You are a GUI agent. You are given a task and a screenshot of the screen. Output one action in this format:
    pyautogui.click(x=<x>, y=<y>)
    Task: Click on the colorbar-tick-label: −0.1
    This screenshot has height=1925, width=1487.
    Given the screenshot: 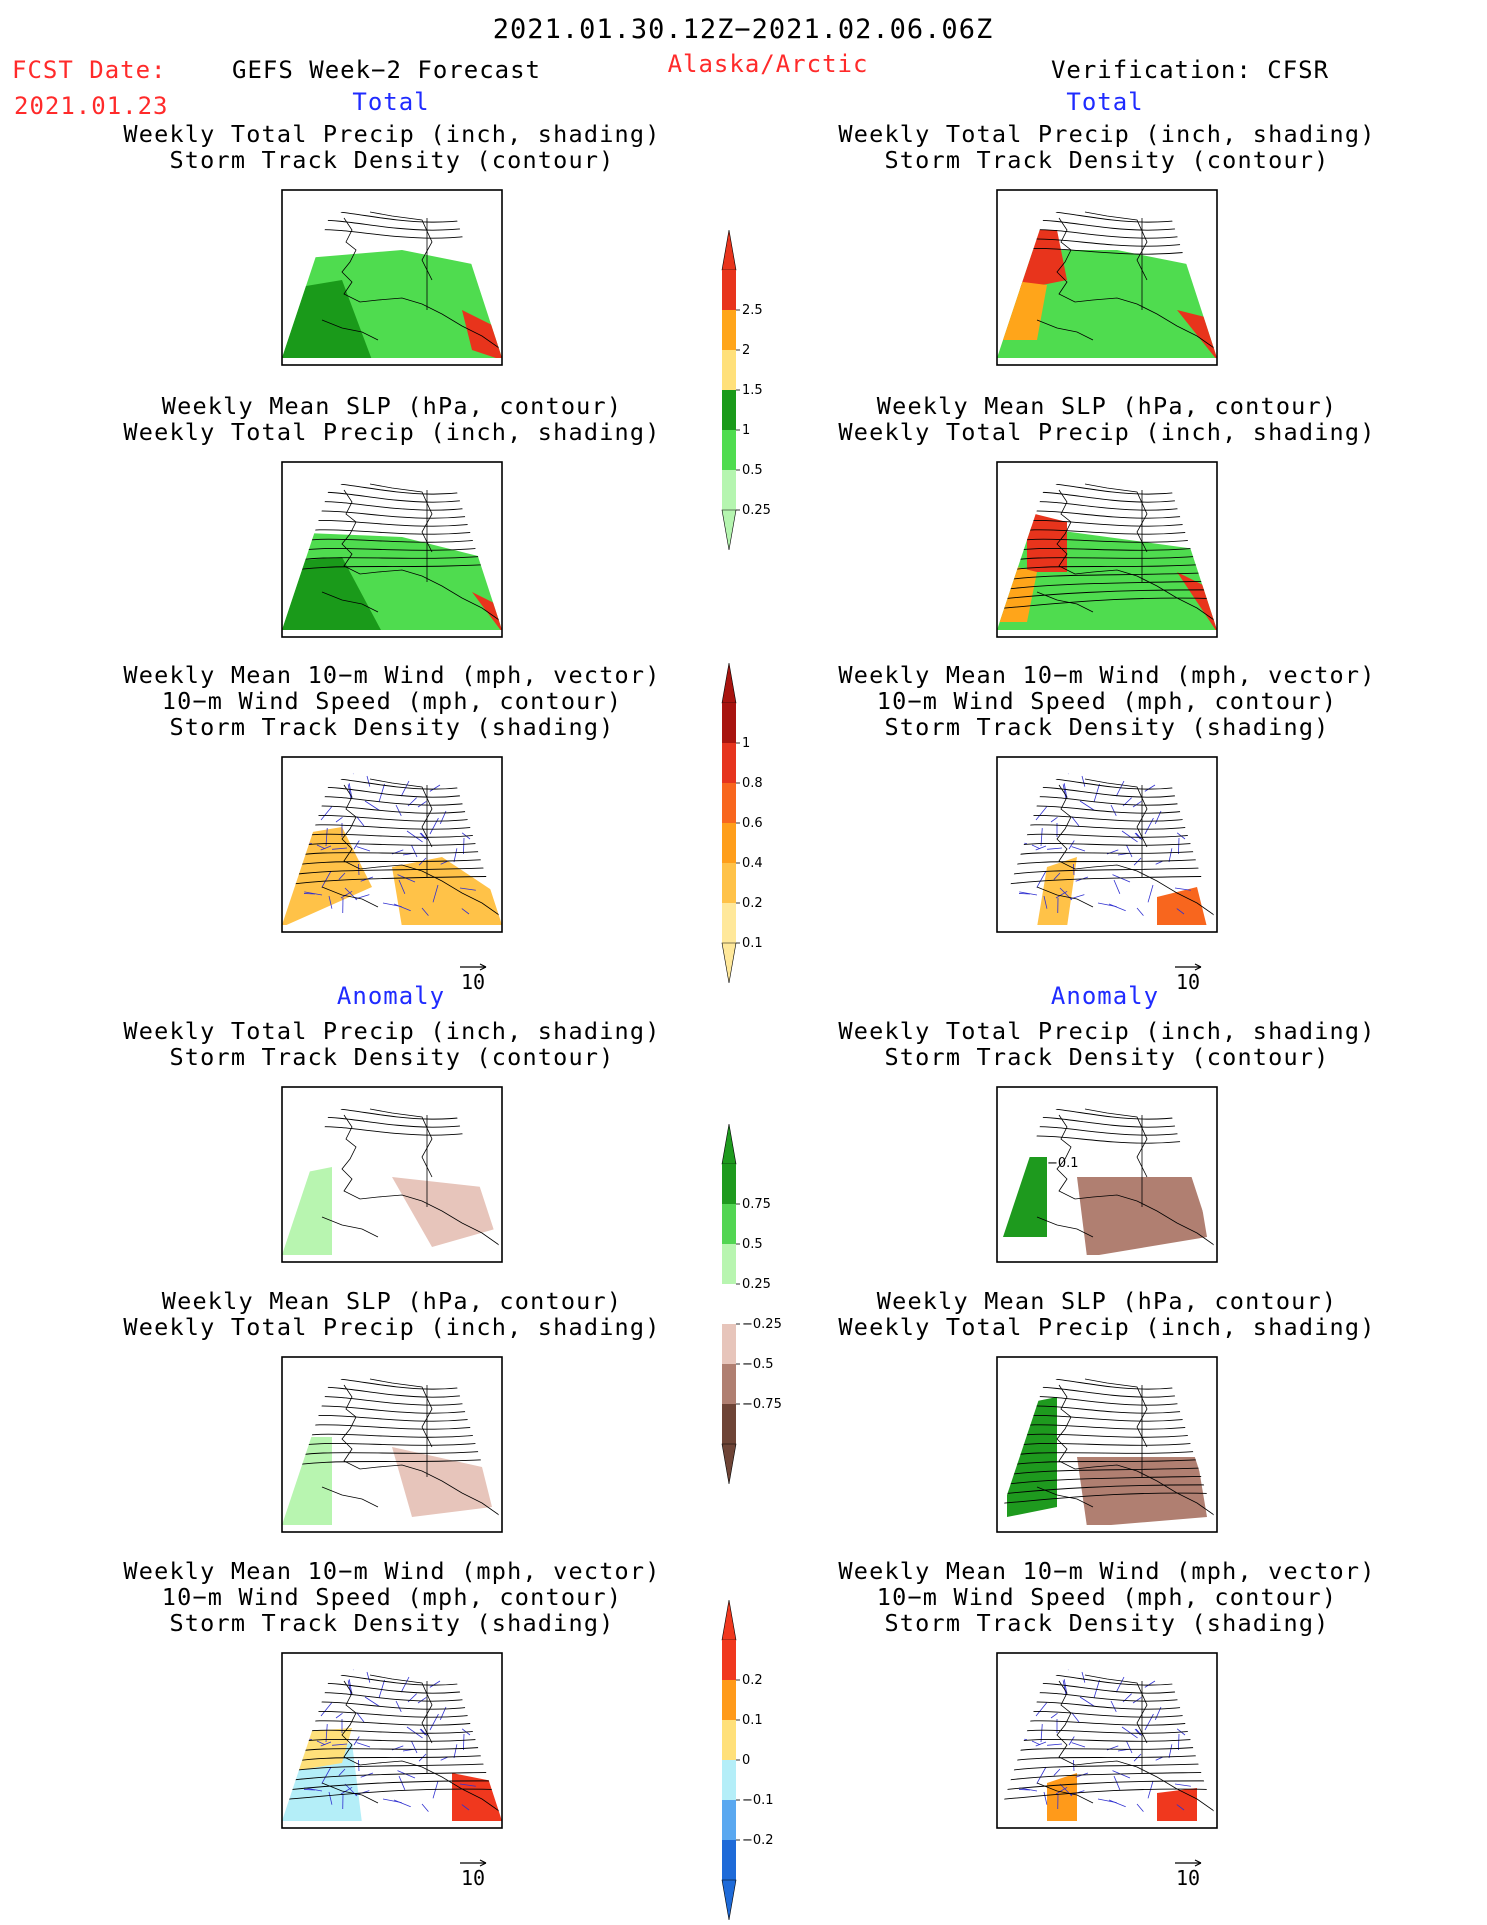 What is the action you would take?
    pyautogui.click(x=758, y=1800)
    